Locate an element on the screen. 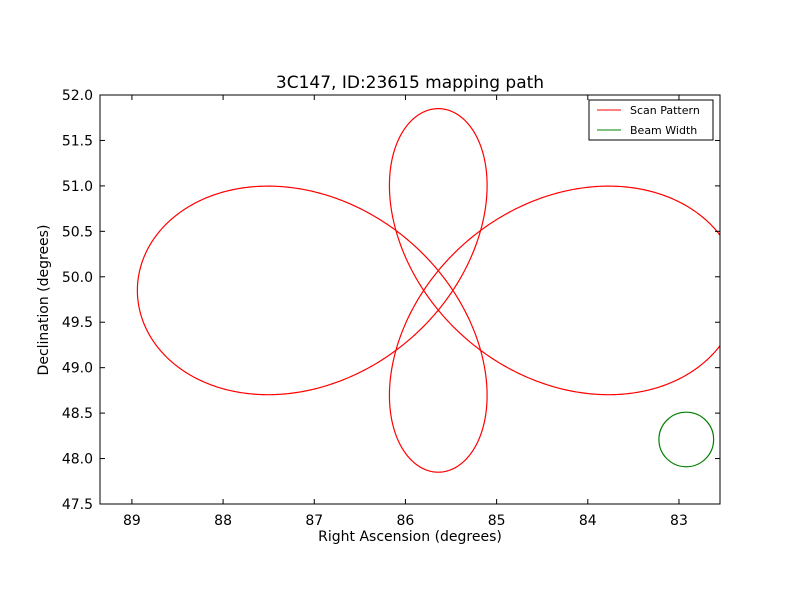 The height and width of the screenshot is (600, 800). y-tick-label: 47.5 is located at coordinates (77, 505).